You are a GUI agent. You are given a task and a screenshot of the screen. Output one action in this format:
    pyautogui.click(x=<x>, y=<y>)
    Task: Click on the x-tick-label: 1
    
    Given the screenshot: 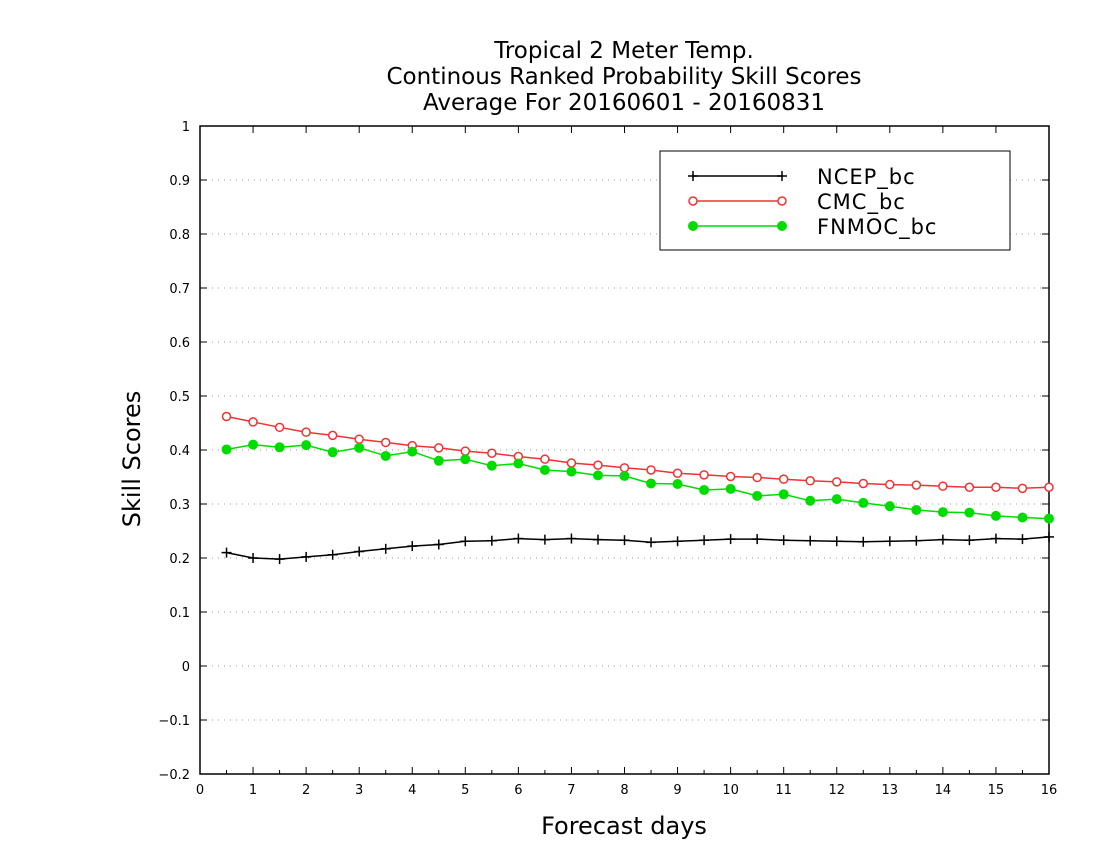 What is the action you would take?
    pyautogui.click(x=253, y=790)
    